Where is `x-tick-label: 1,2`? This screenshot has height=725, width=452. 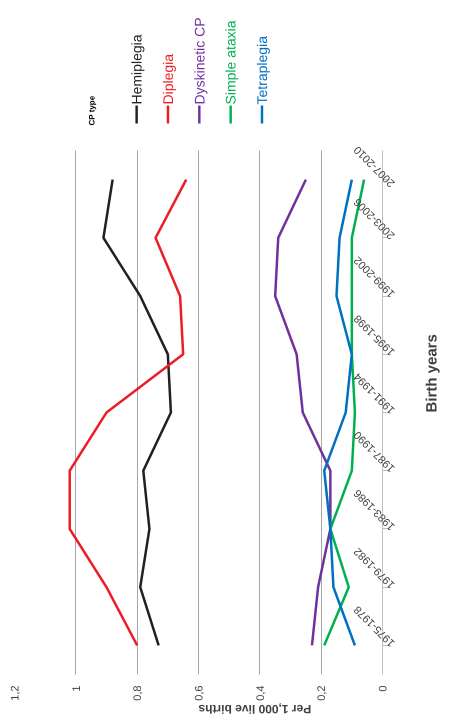 x-tick-label: 1,2 is located at coordinates (16, 693).